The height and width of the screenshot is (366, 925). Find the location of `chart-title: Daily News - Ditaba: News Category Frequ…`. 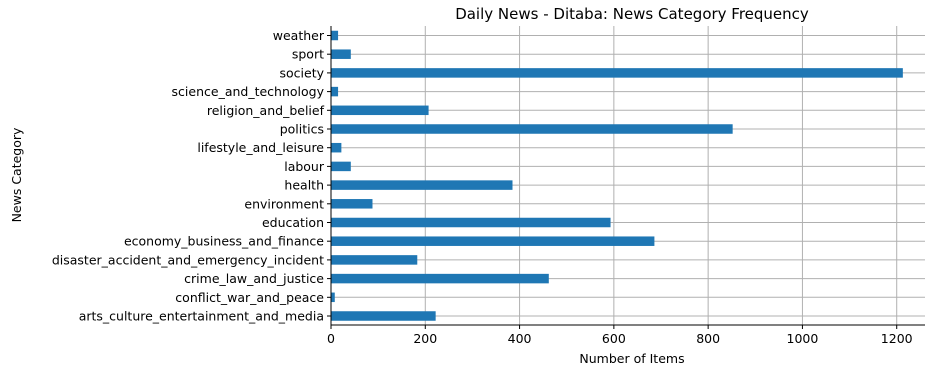

chart-title: Daily News - Ditaba: News Category Frequ… is located at coordinates (632, 14).